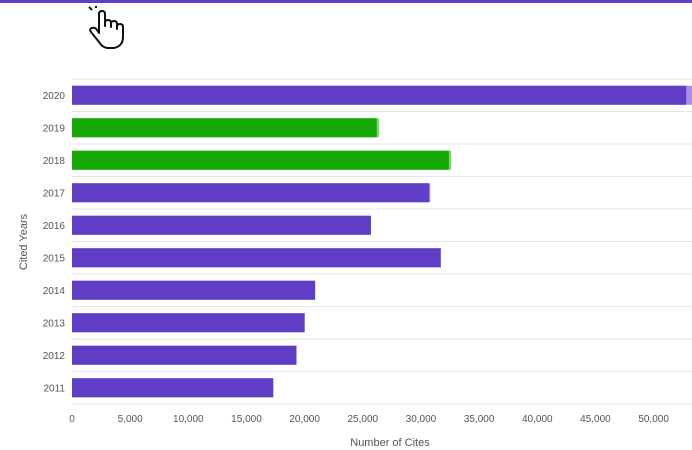 The image size is (692, 450). I want to click on y-tick-label: 2014, so click(54, 291).